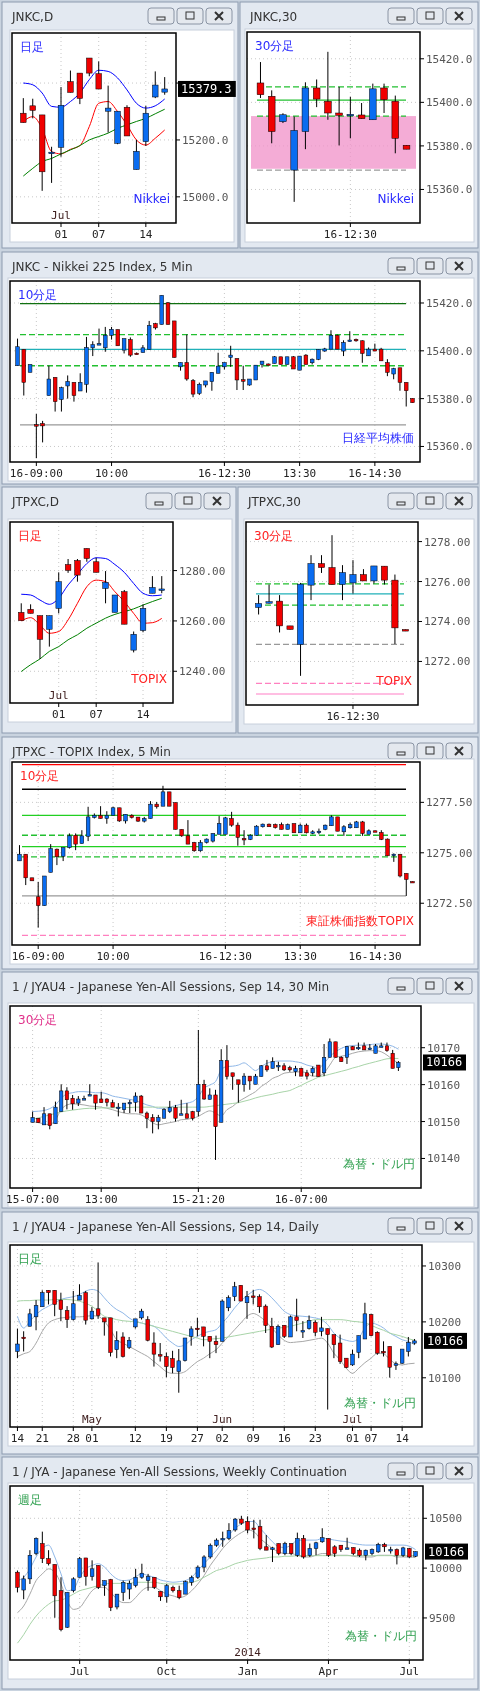 The height and width of the screenshot is (1691, 480). Describe the element at coordinates (449, 59) in the screenshot. I see `y-tick-label: 15420.0` at that location.